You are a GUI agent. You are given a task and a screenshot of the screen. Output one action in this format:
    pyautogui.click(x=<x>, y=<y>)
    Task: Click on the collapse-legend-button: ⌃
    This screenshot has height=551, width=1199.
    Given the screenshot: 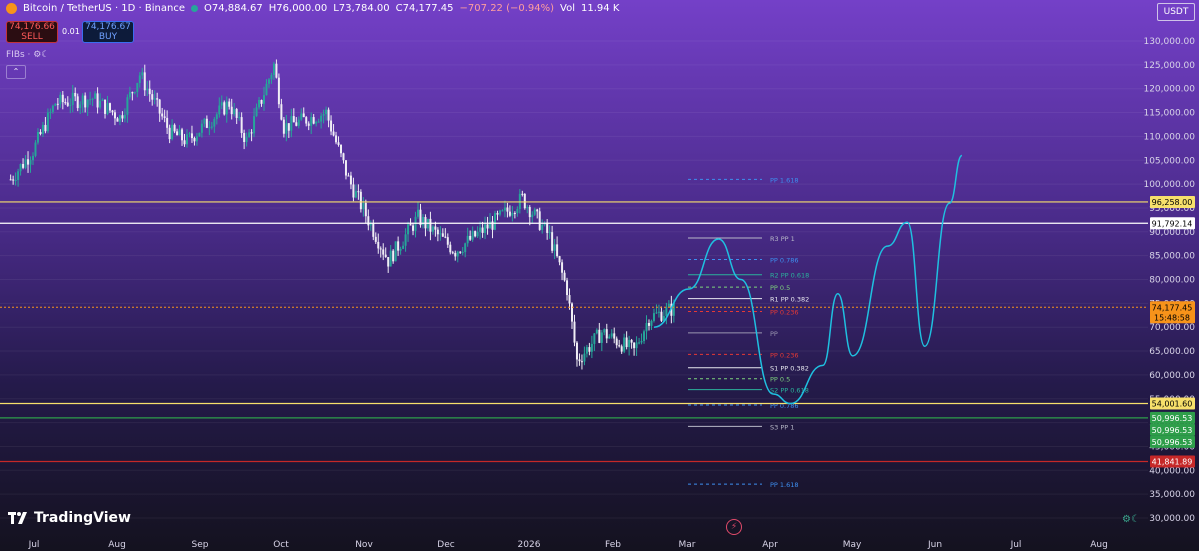 What is the action you would take?
    pyautogui.click(x=16, y=72)
    